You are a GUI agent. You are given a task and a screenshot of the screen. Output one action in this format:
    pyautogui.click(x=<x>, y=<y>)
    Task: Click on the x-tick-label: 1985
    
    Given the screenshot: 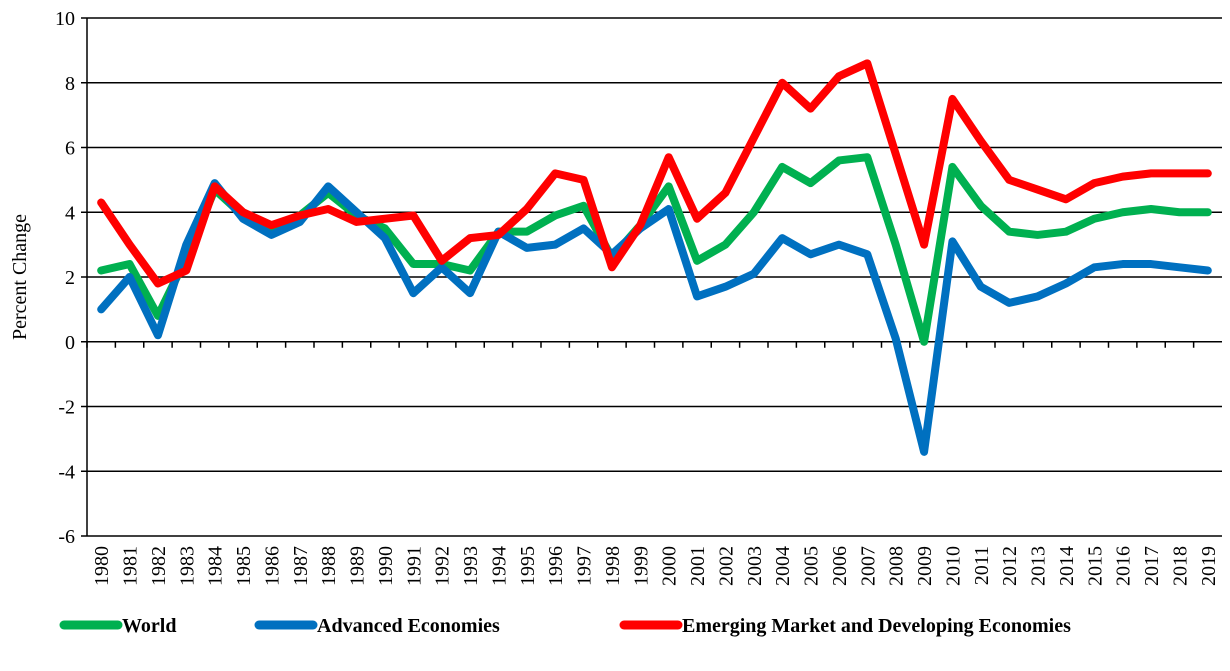 What is the action you would take?
    pyautogui.click(x=244, y=566)
    